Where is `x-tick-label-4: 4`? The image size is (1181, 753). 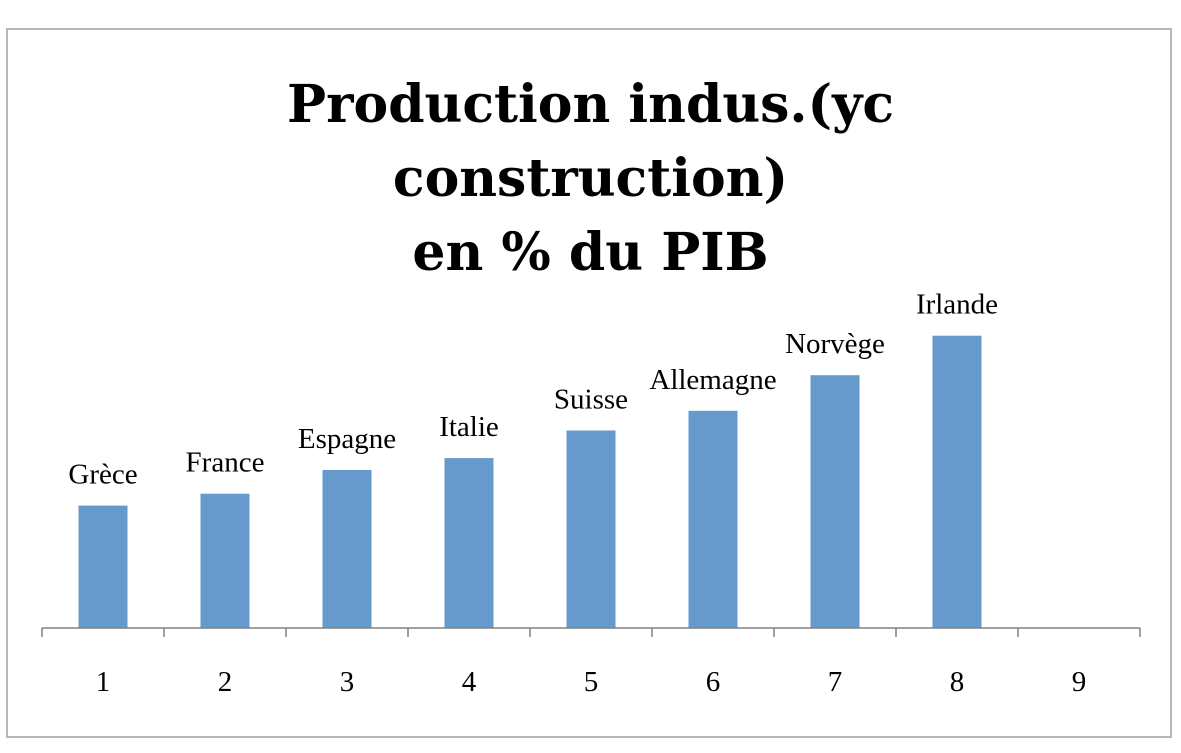
x-tick-label-4: 4 is located at coordinates (469, 682).